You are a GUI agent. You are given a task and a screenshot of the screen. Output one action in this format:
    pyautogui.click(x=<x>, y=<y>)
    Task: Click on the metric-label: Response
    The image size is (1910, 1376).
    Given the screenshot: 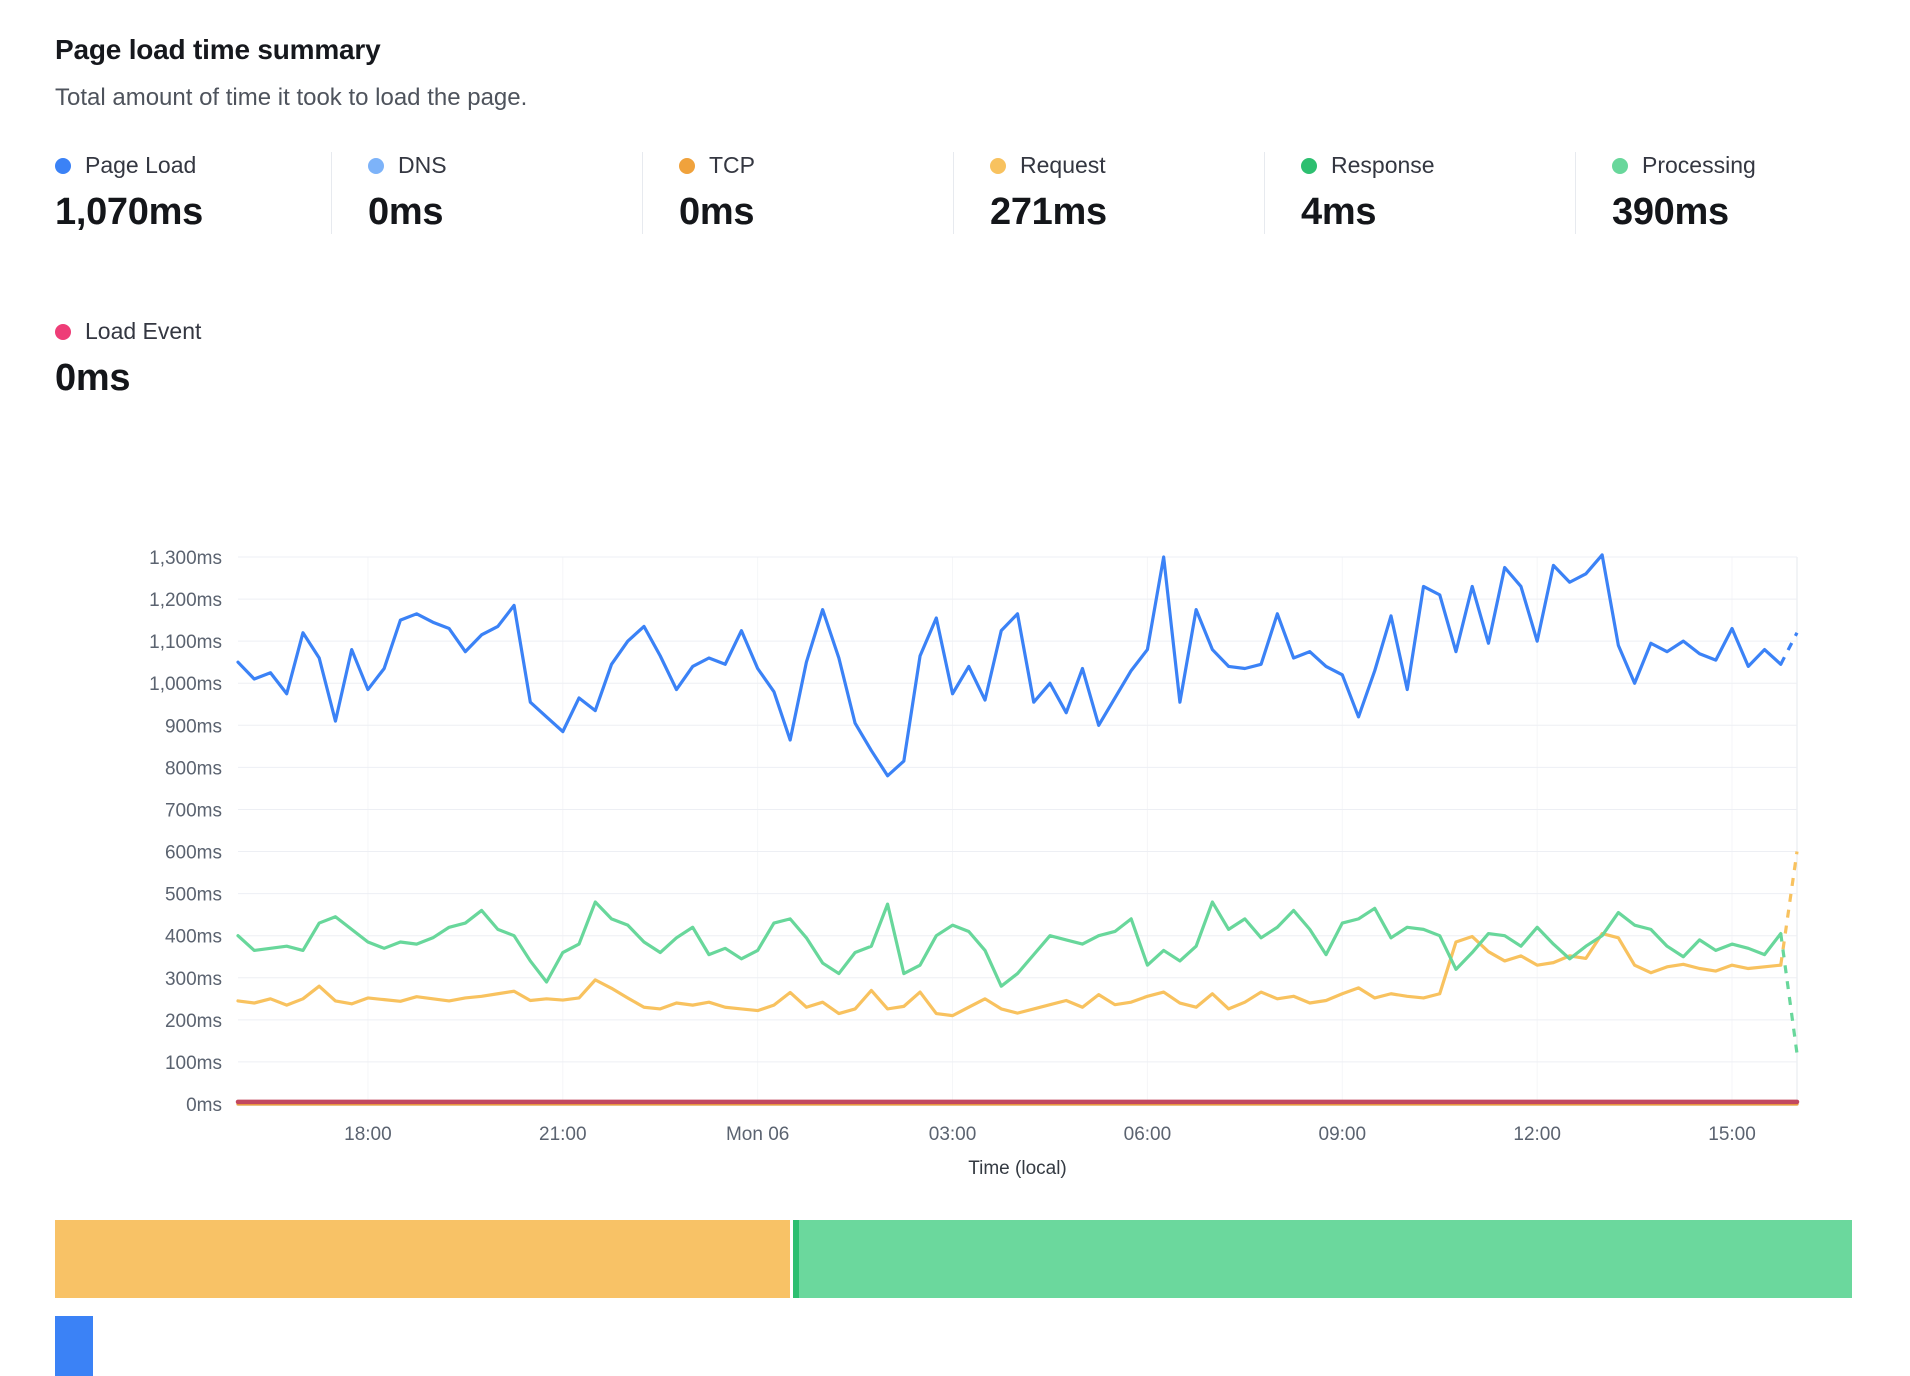 What is the action you would take?
    pyautogui.click(x=1383, y=165)
    